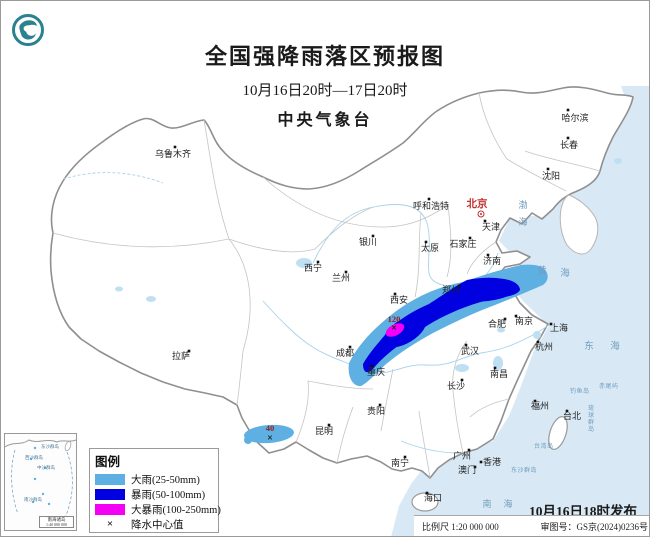 The image size is (650, 537). What do you see at coordinates (460, 526) in the screenshot?
I see `map-scale: 比例尺 1:20 000 000` at bounding box center [460, 526].